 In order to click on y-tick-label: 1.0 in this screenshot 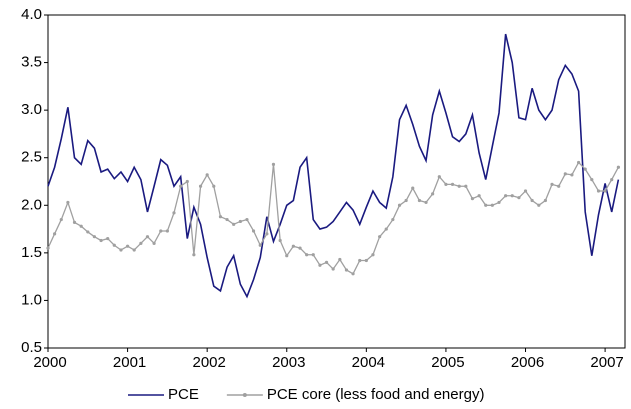, I will do `click(31, 299)`.